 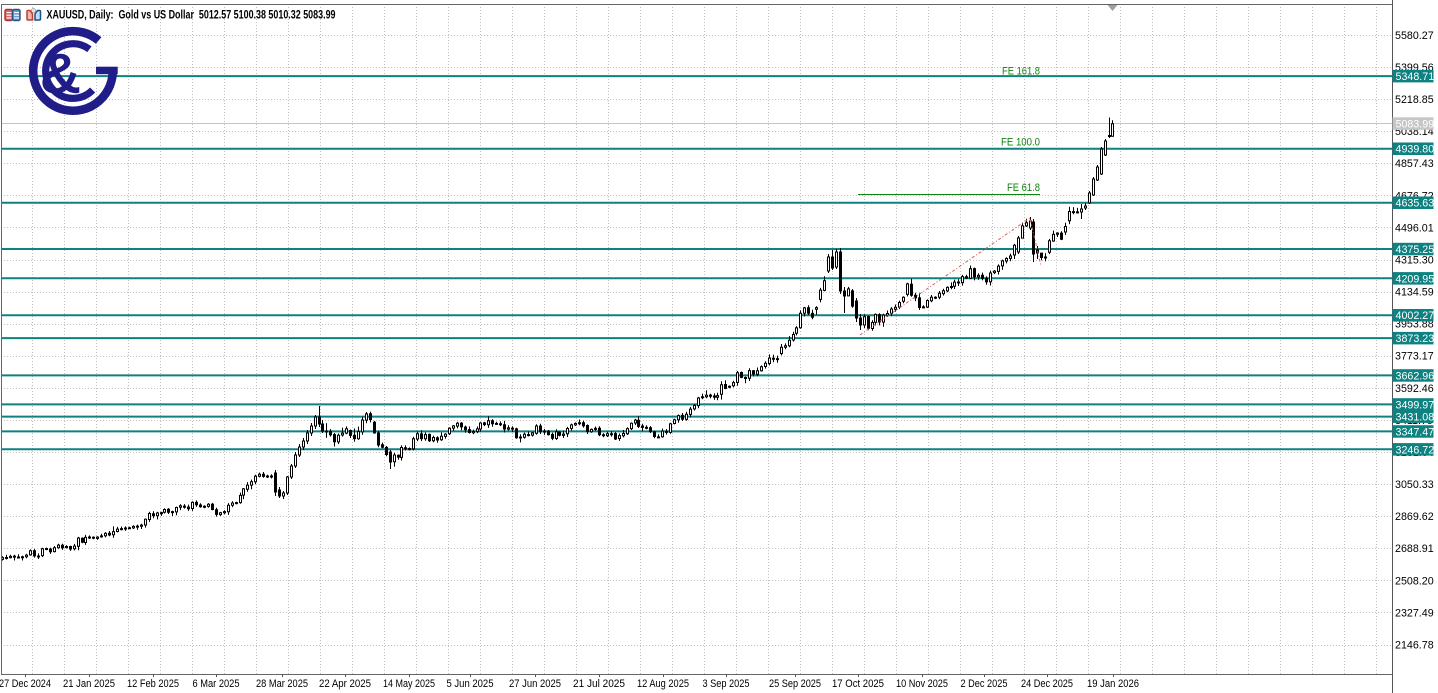 I want to click on svg-text: 5218.85, so click(x=1414, y=100).